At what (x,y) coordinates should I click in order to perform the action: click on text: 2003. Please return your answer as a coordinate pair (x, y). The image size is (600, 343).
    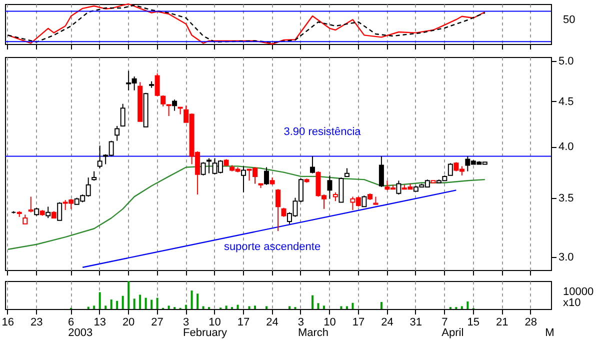
    Looking at the image, I should click on (80, 333).